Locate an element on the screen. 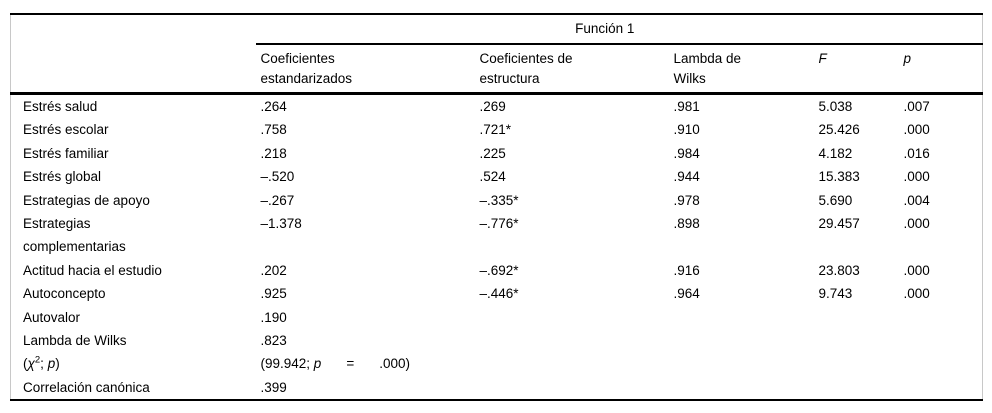  cell-value: .007 is located at coordinates (916, 106).